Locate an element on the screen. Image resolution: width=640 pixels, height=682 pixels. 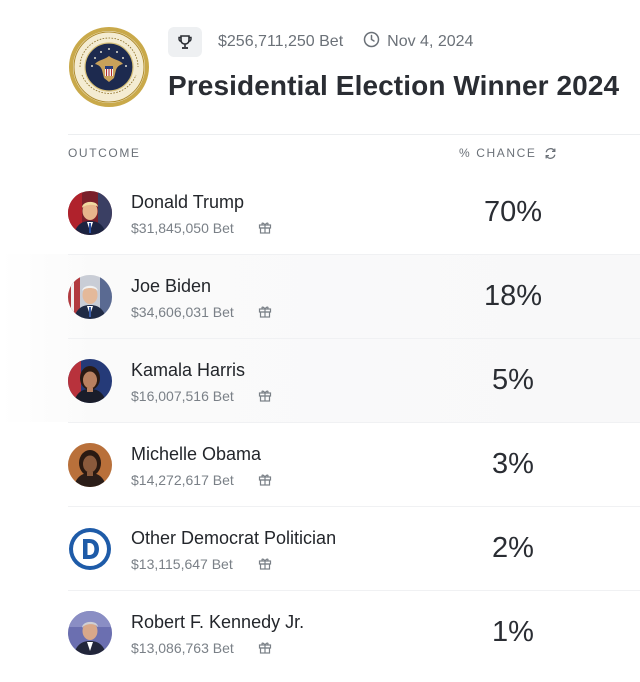
outcome-name: Robert F. Kennedy Jr. is located at coordinates (218, 622).